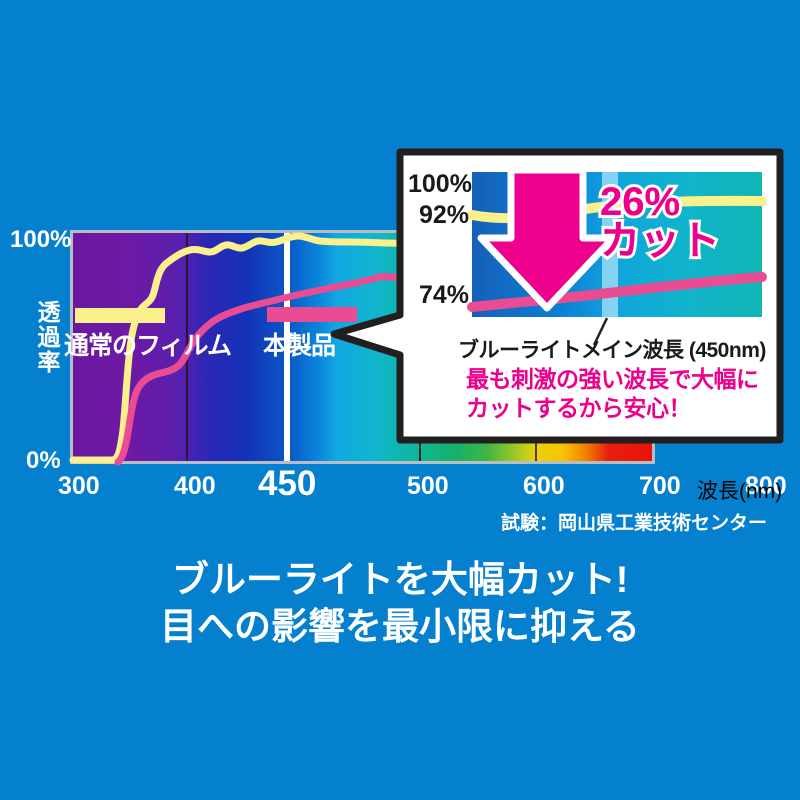  What do you see at coordinates (617, 292) in the screenshot?
I see `callout-series-product` at bounding box center [617, 292].